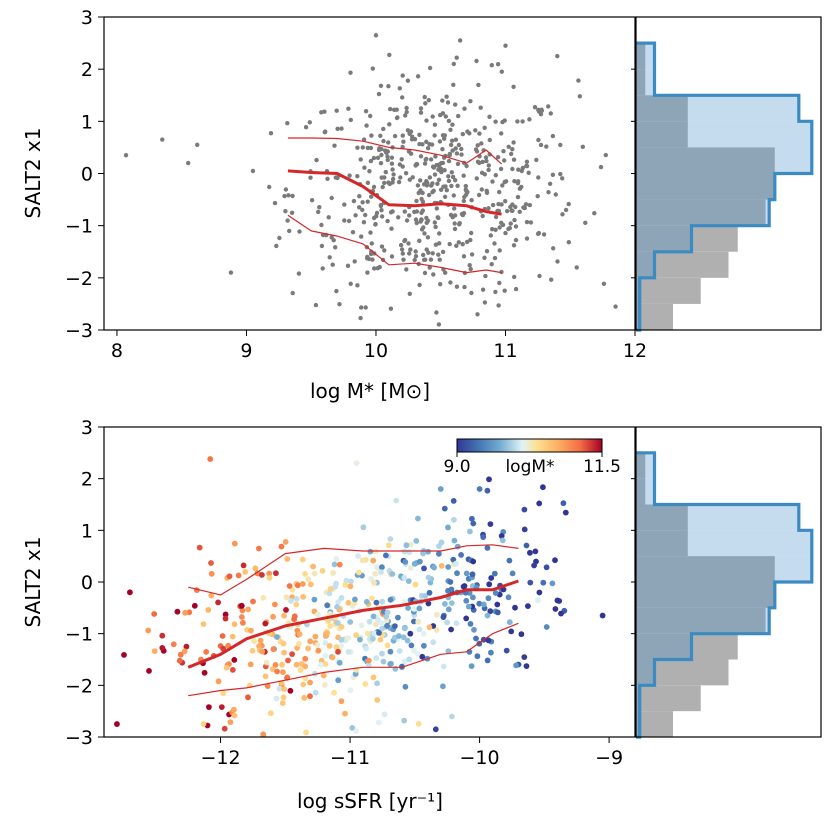  I want to click on bottom-y-tick-label: 1, so click(87, 531).